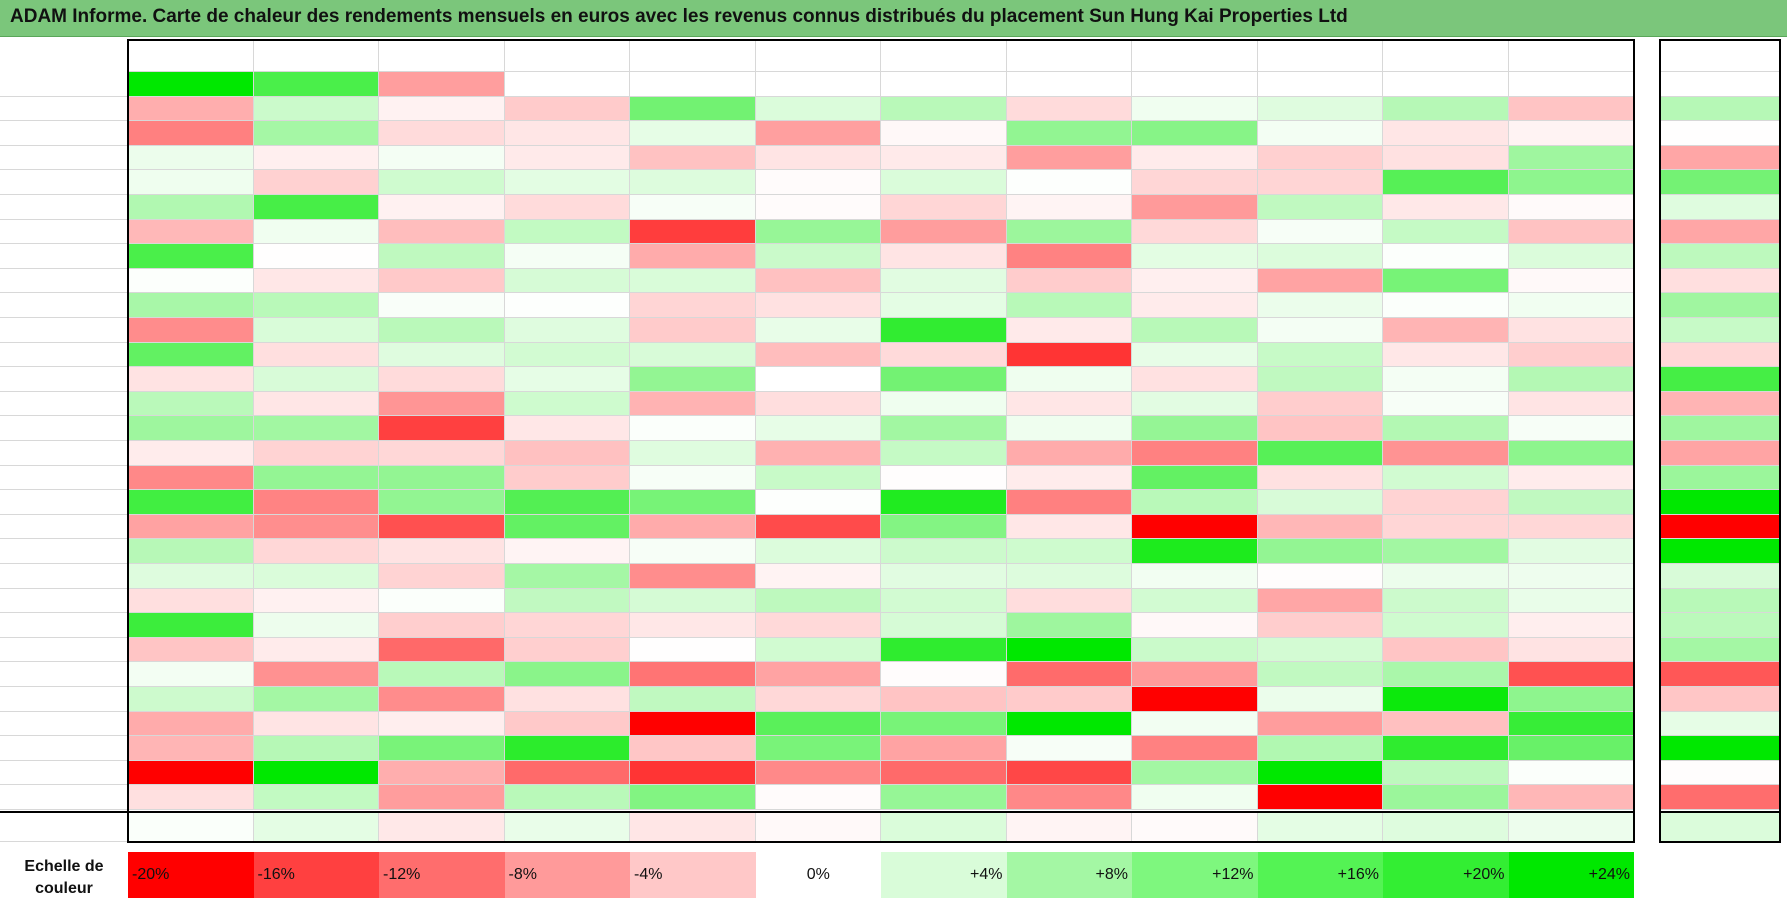 This screenshot has height=912, width=1787. What do you see at coordinates (893, 36) in the screenshot?
I see `title-divider` at bounding box center [893, 36].